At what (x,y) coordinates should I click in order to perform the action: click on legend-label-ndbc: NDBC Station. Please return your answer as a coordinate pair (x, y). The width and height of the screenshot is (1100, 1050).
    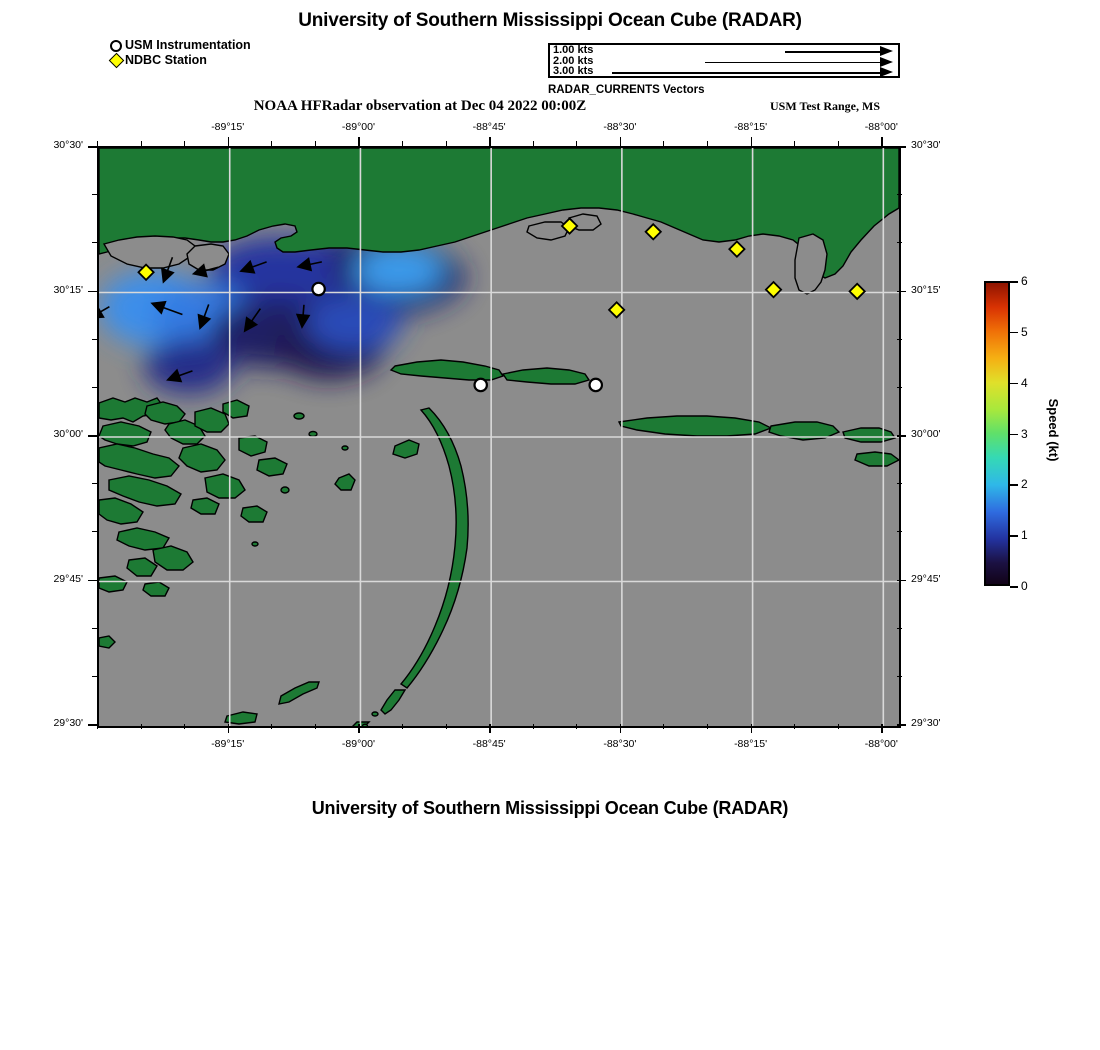
    Looking at the image, I should click on (166, 60).